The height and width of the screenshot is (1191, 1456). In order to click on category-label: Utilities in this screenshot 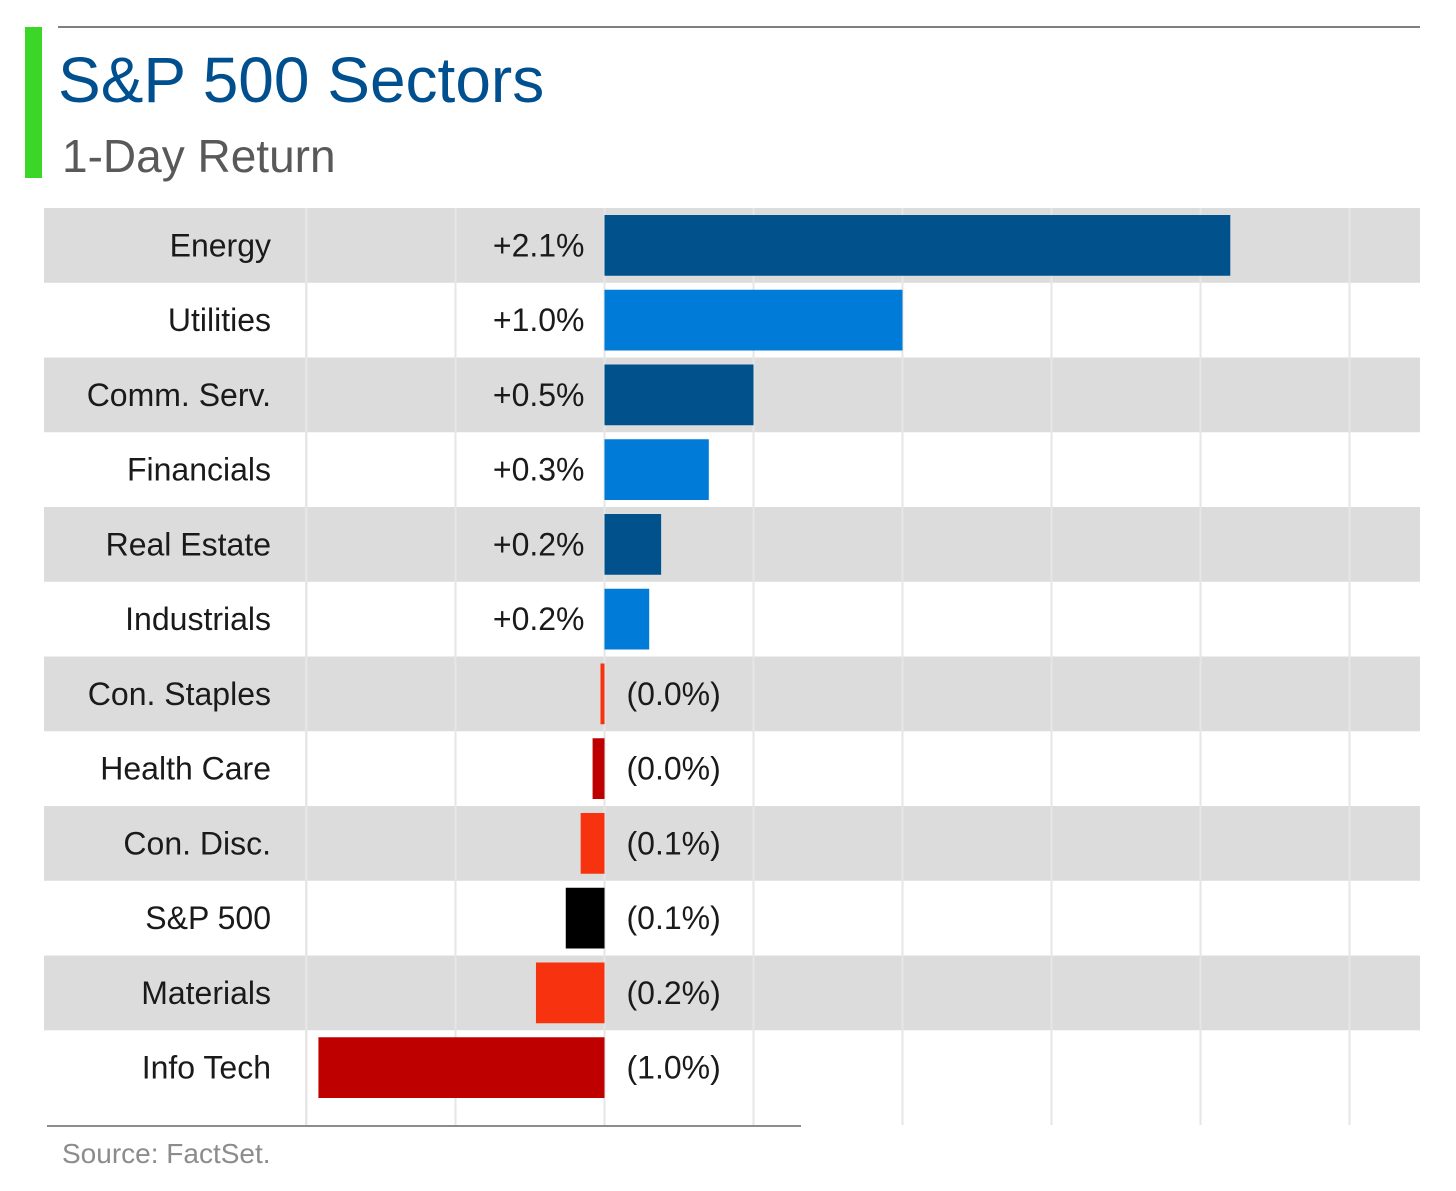, I will do `click(219, 320)`.